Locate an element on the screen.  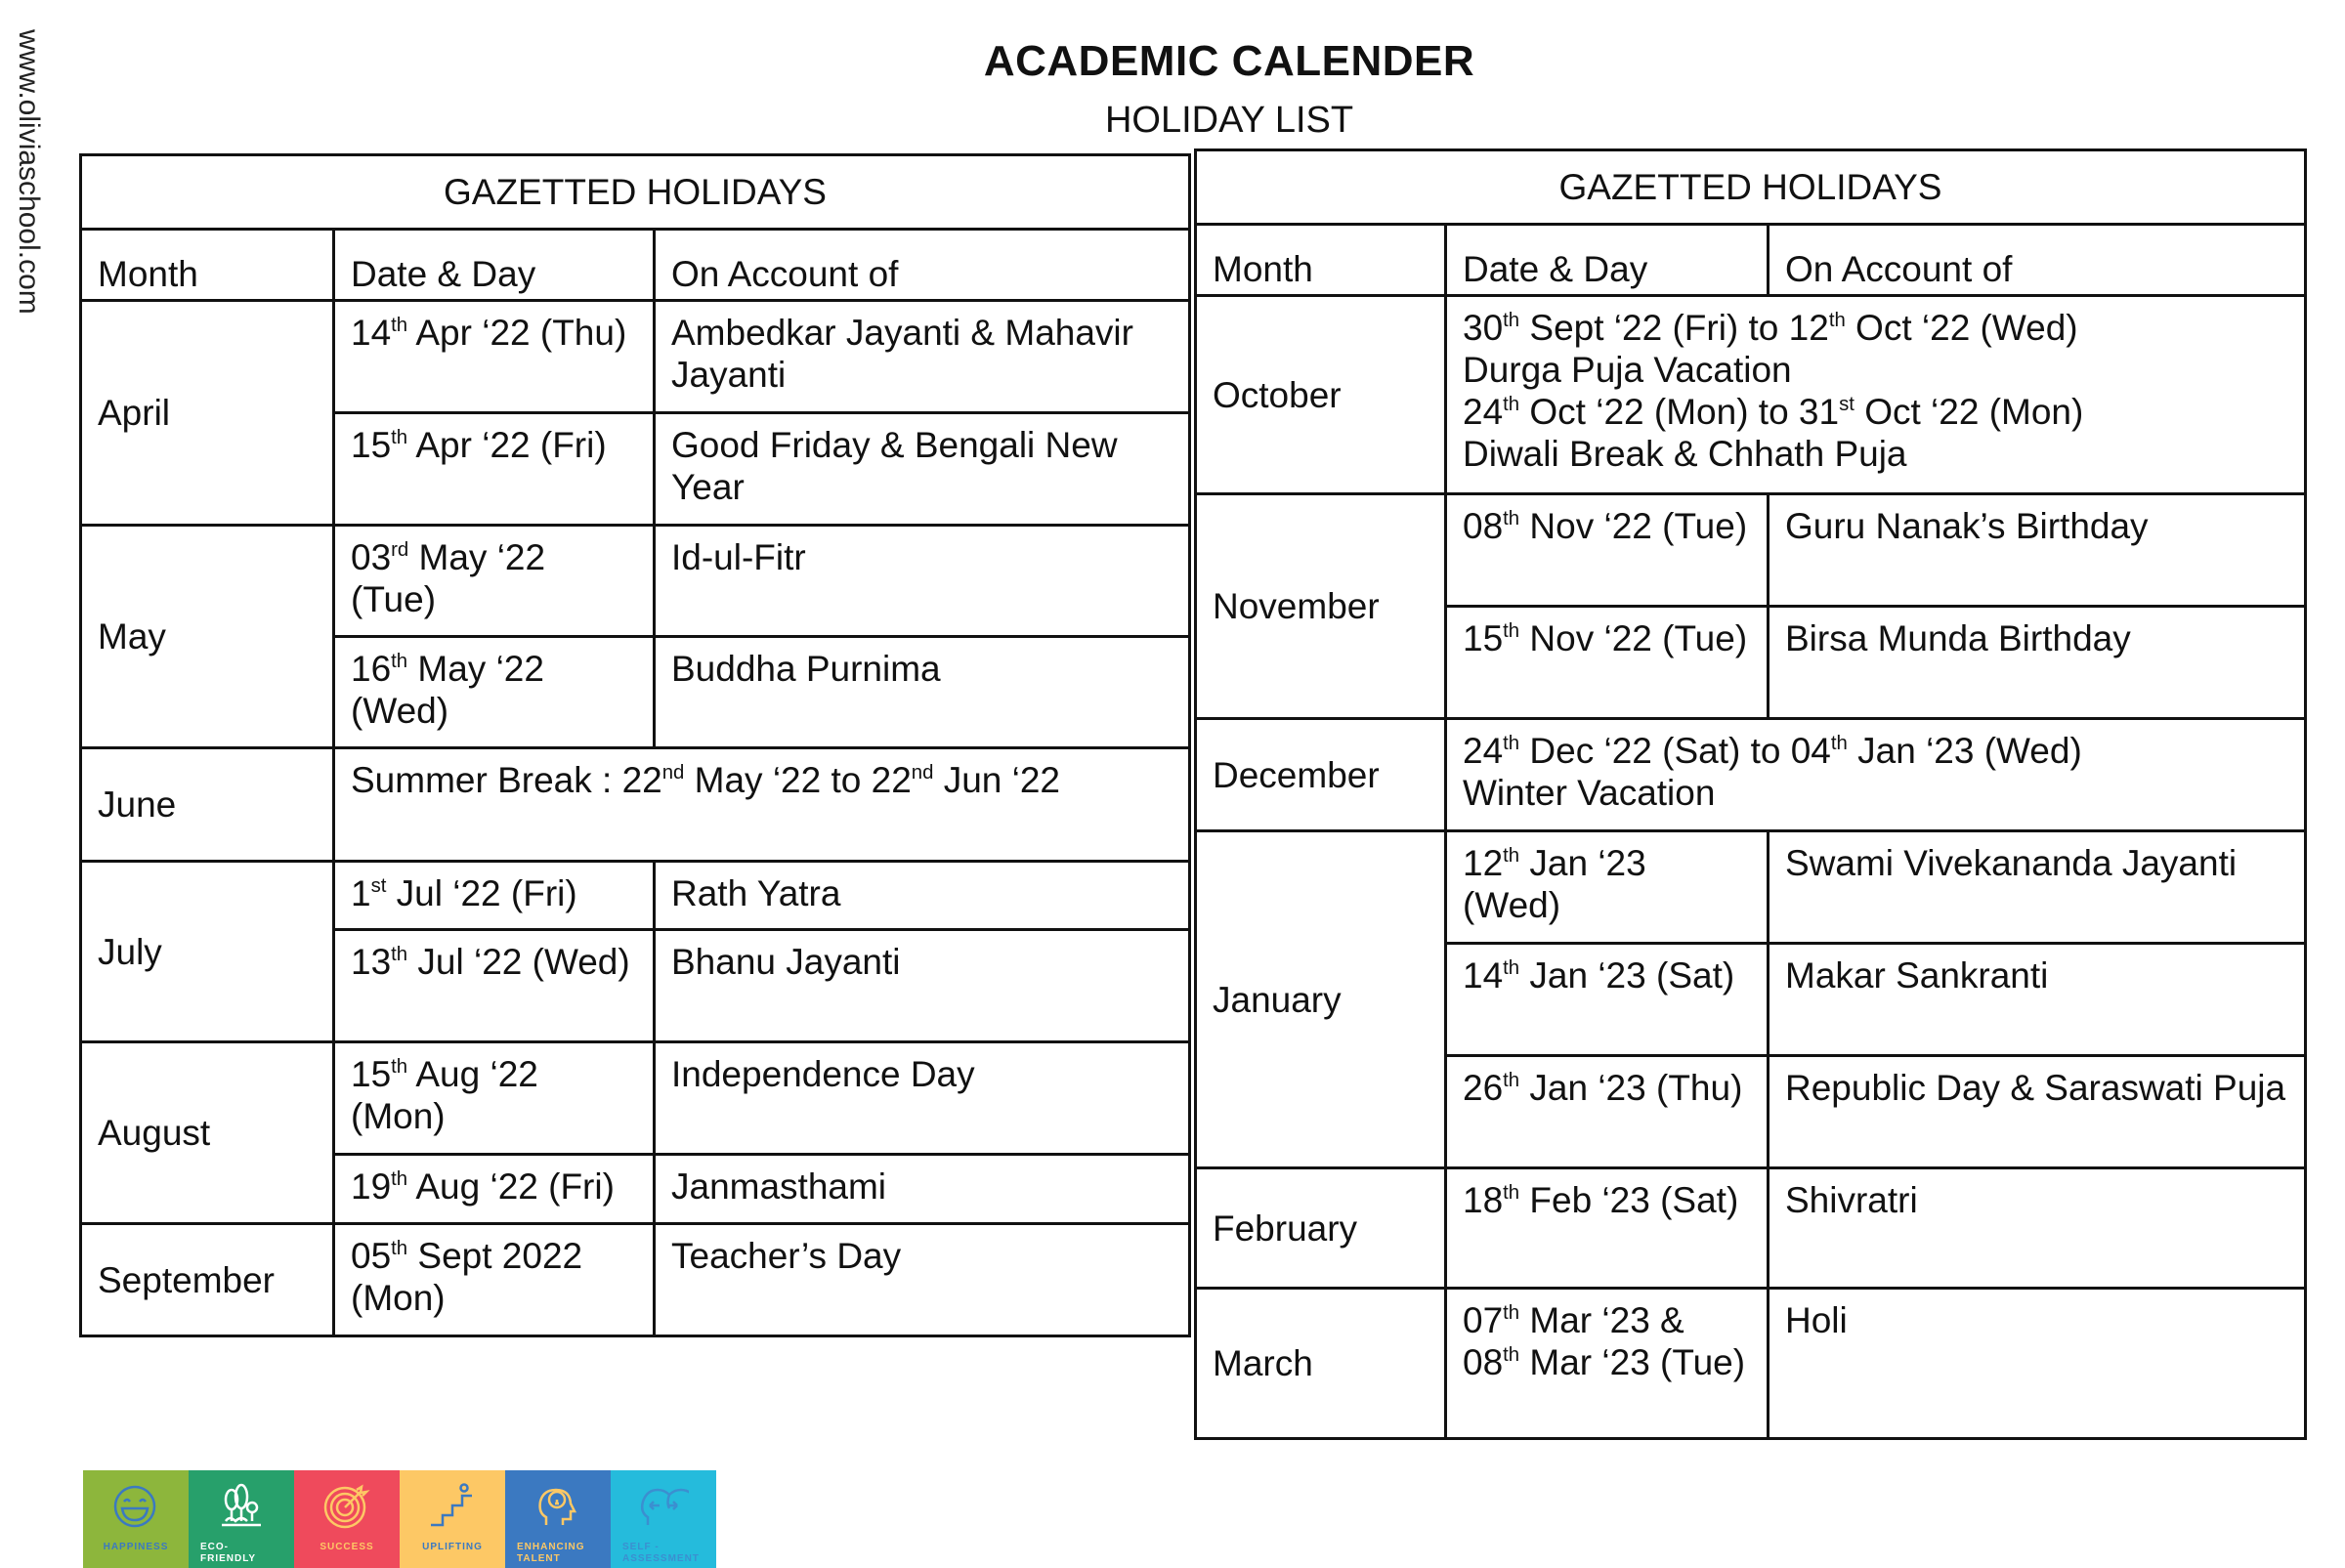
logo-label: HAPPINESS is located at coordinates (136, 1547).